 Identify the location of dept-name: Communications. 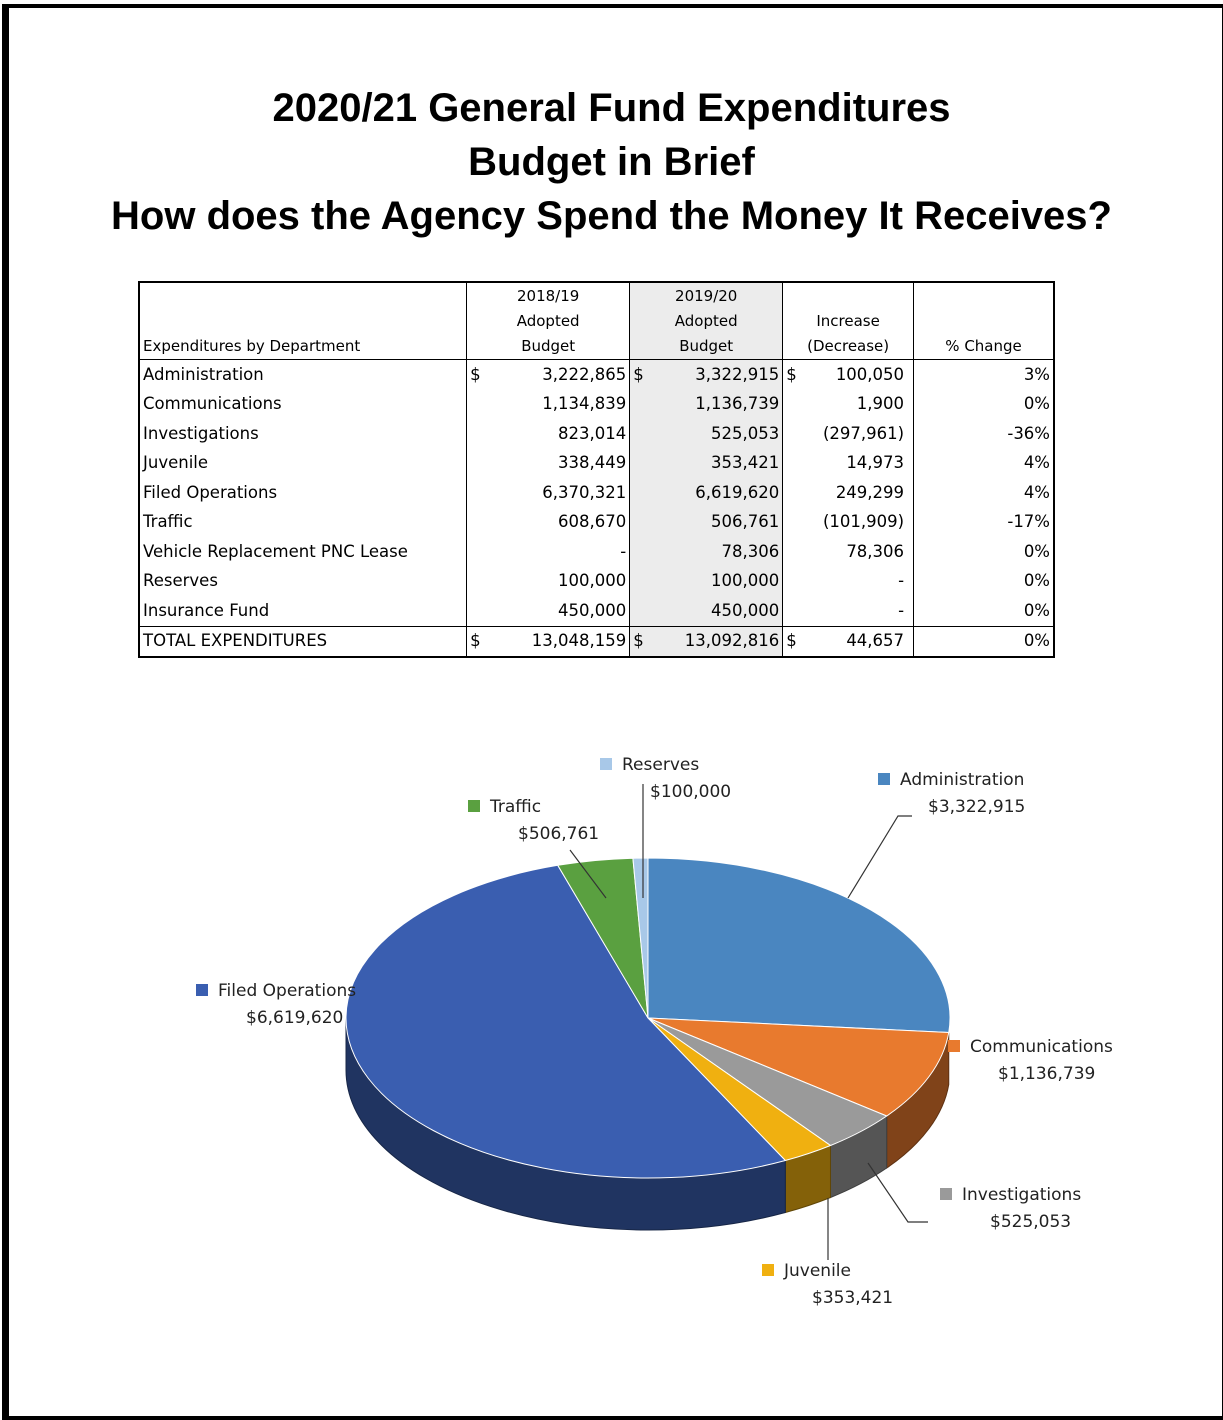
(303, 404).